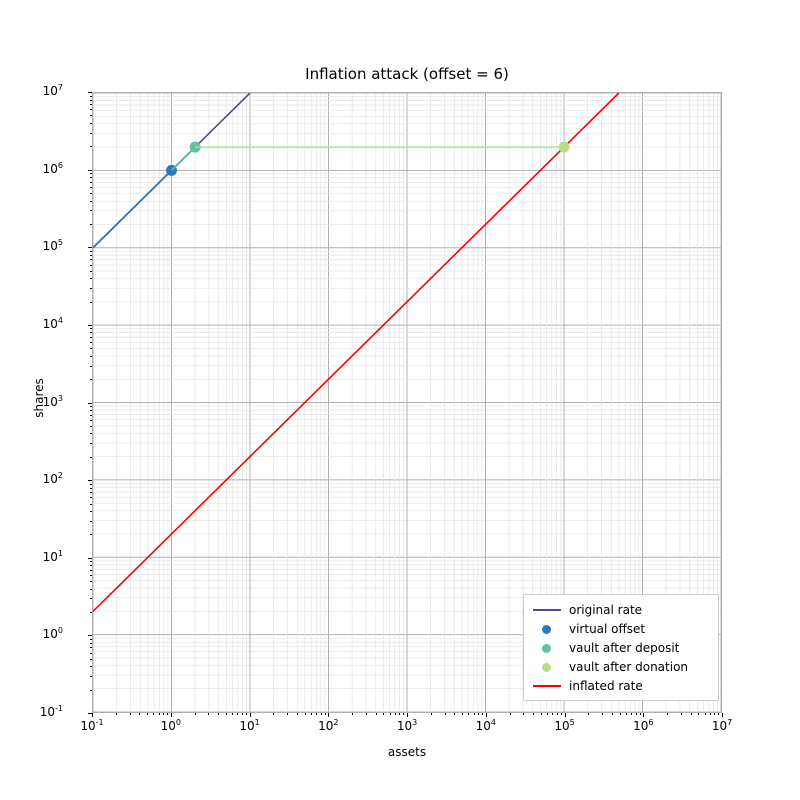 The width and height of the screenshot is (800, 800). I want to click on legend-item-label: inflated rate, so click(606, 685).